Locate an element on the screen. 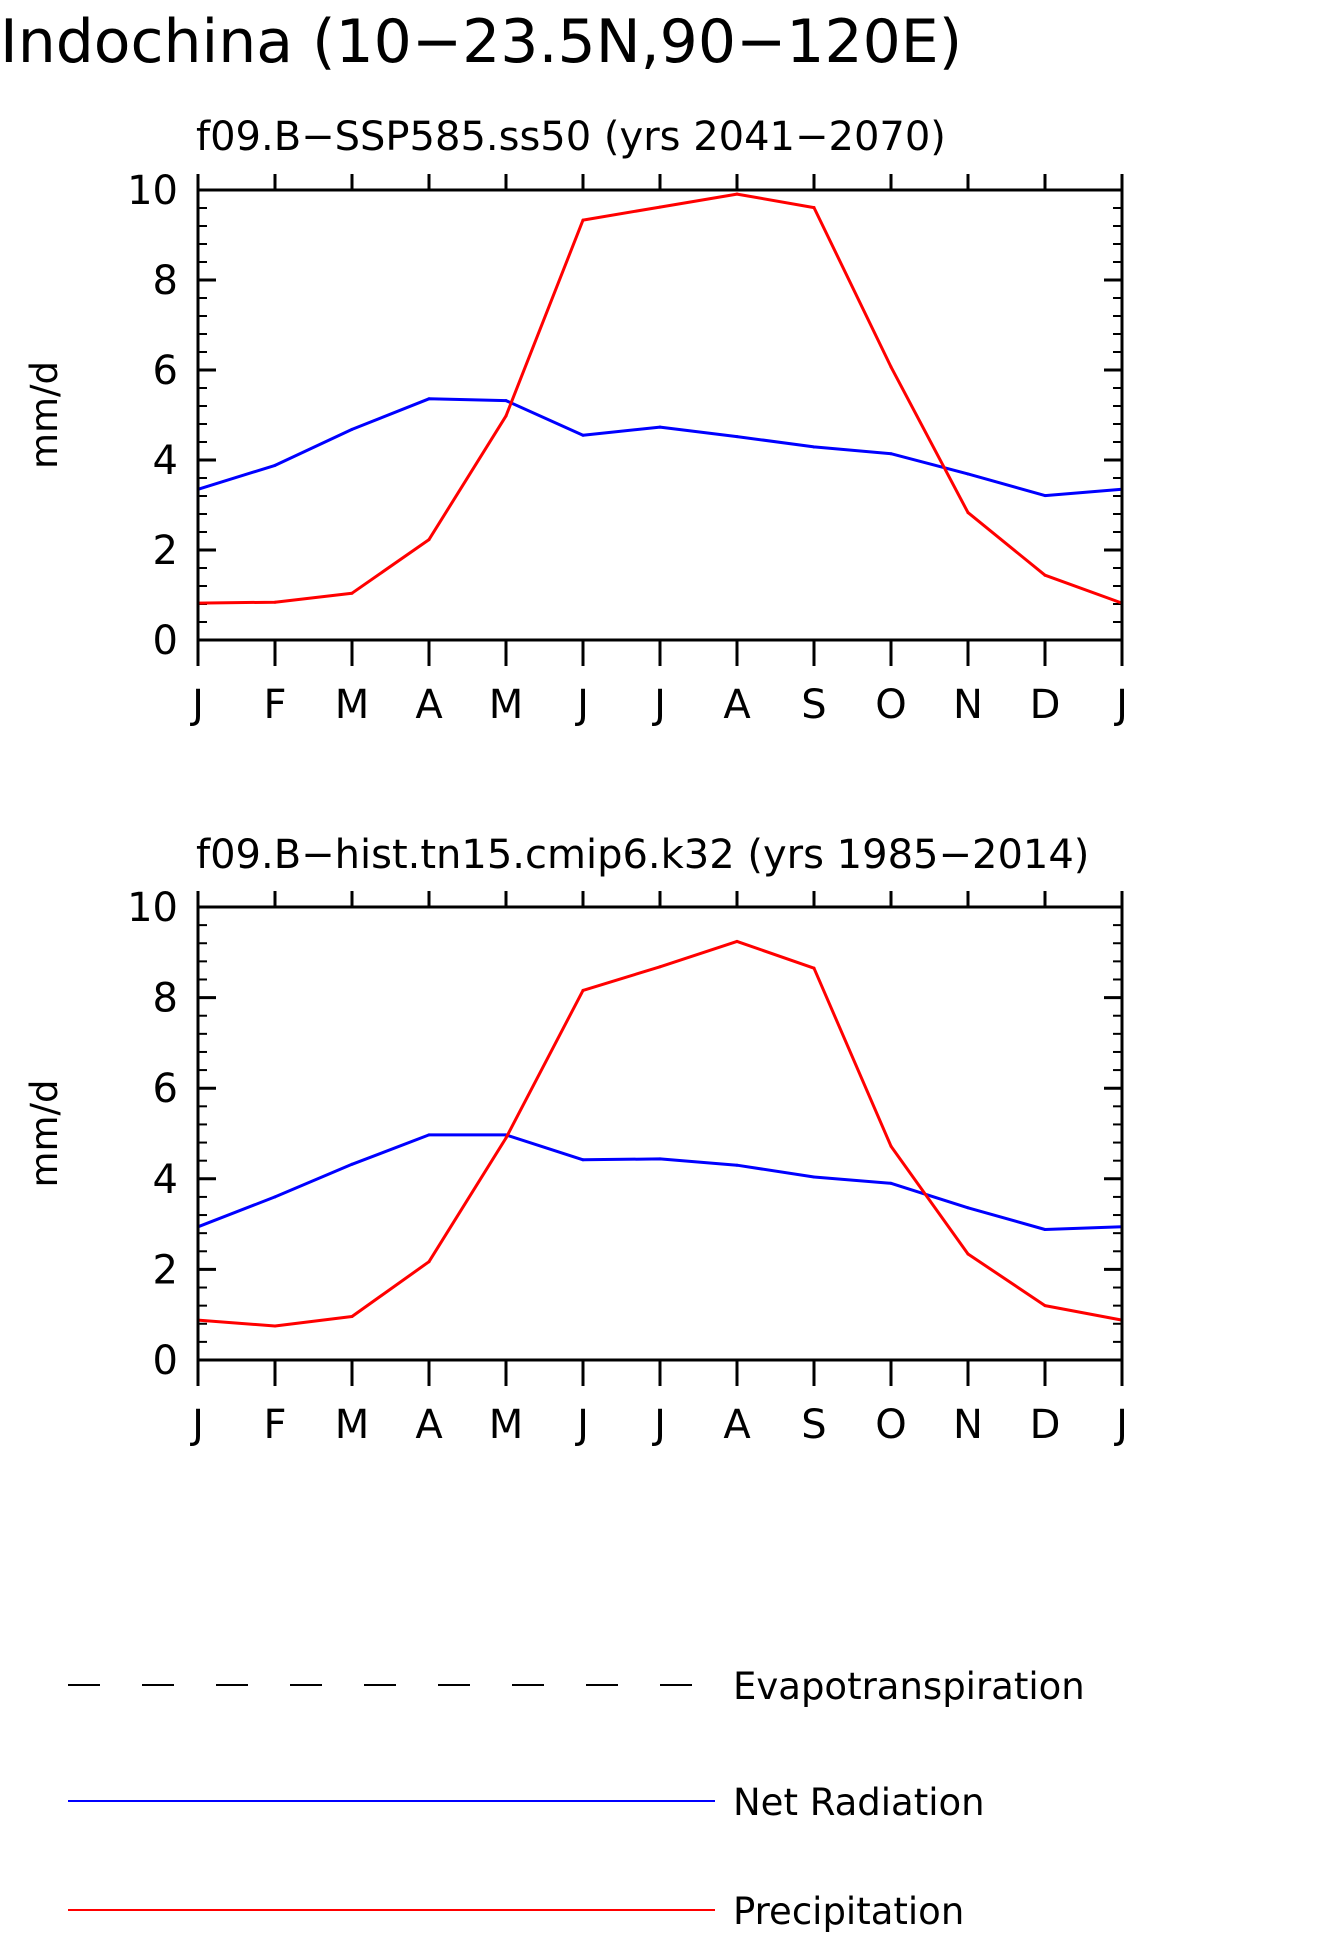 The image size is (1333, 1933). y-tick-label: 8 is located at coordinates (165, 281).